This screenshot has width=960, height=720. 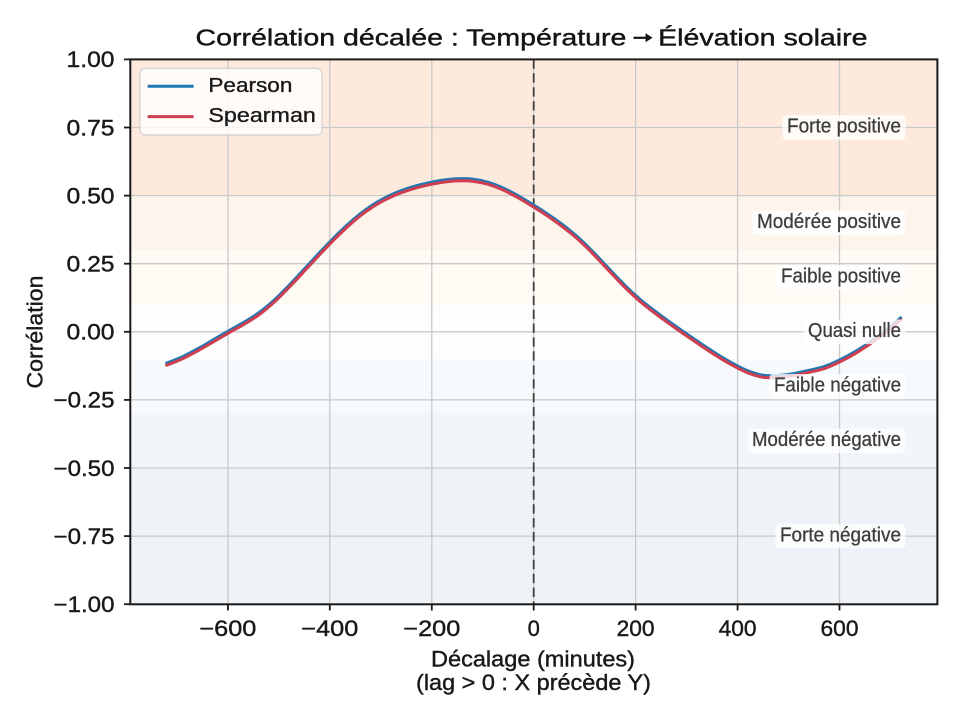 I want to click on svg-text: −0.75, so click(x=84, y=536).